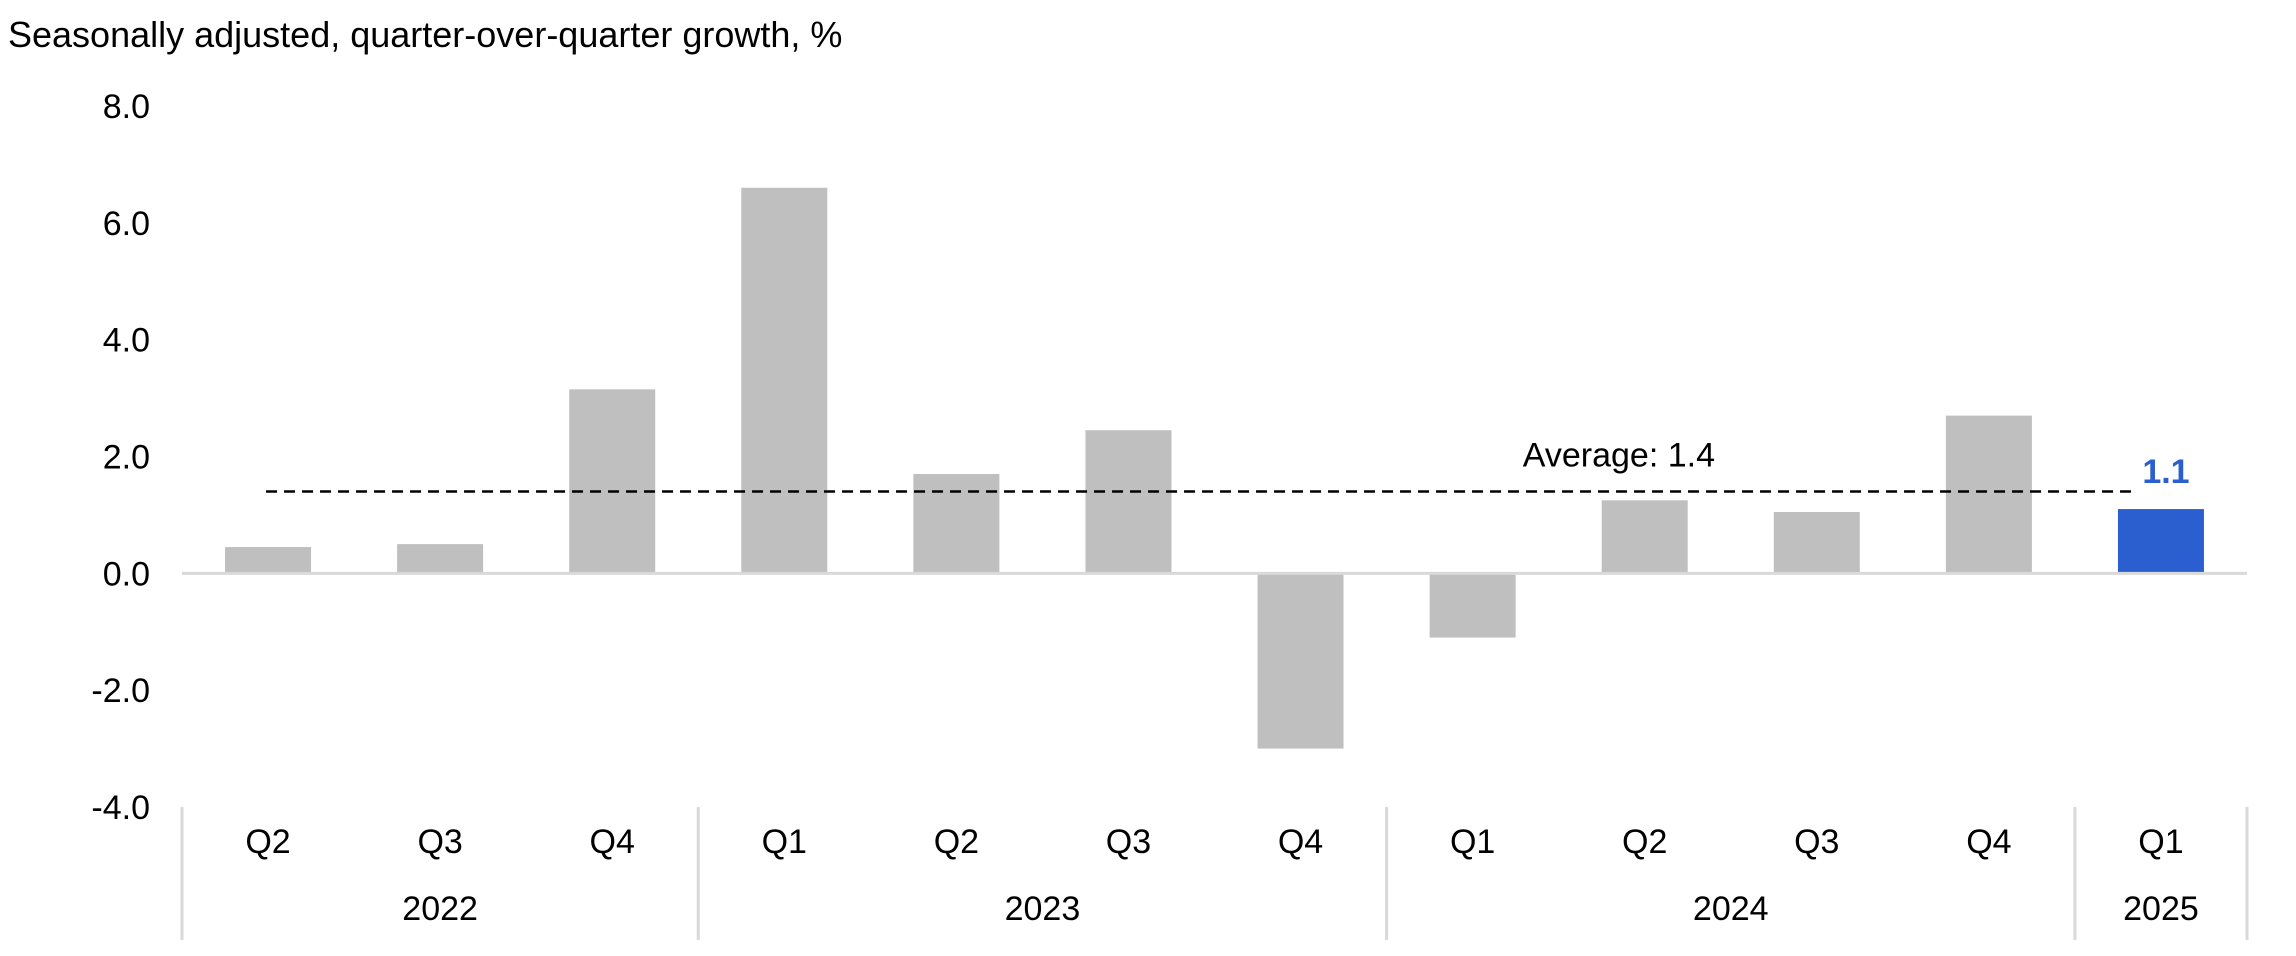  What do you see at coordinates (126, 224) in the screenshot?
I see `y-tick-label: 6.0` at bounding box center [126, 224].